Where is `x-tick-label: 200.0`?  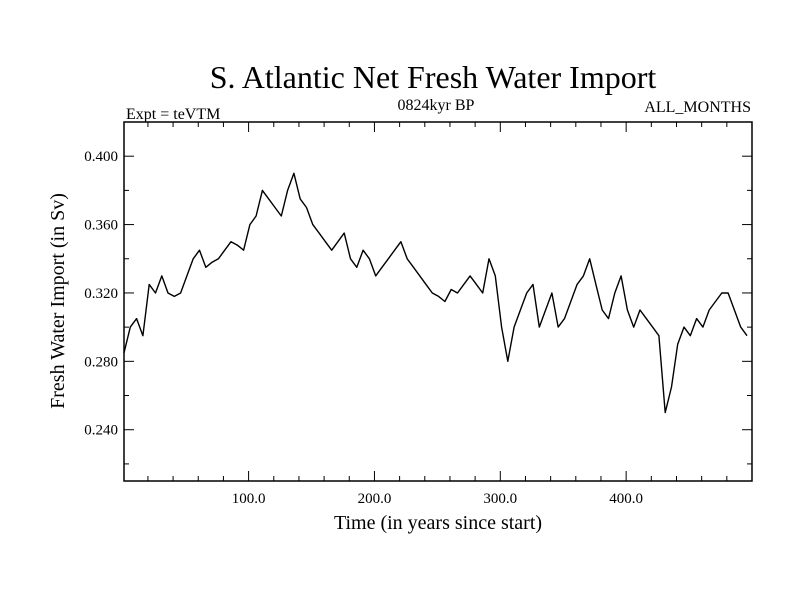
x-tick-label: 200.0 is located at coordinates (375, 499).